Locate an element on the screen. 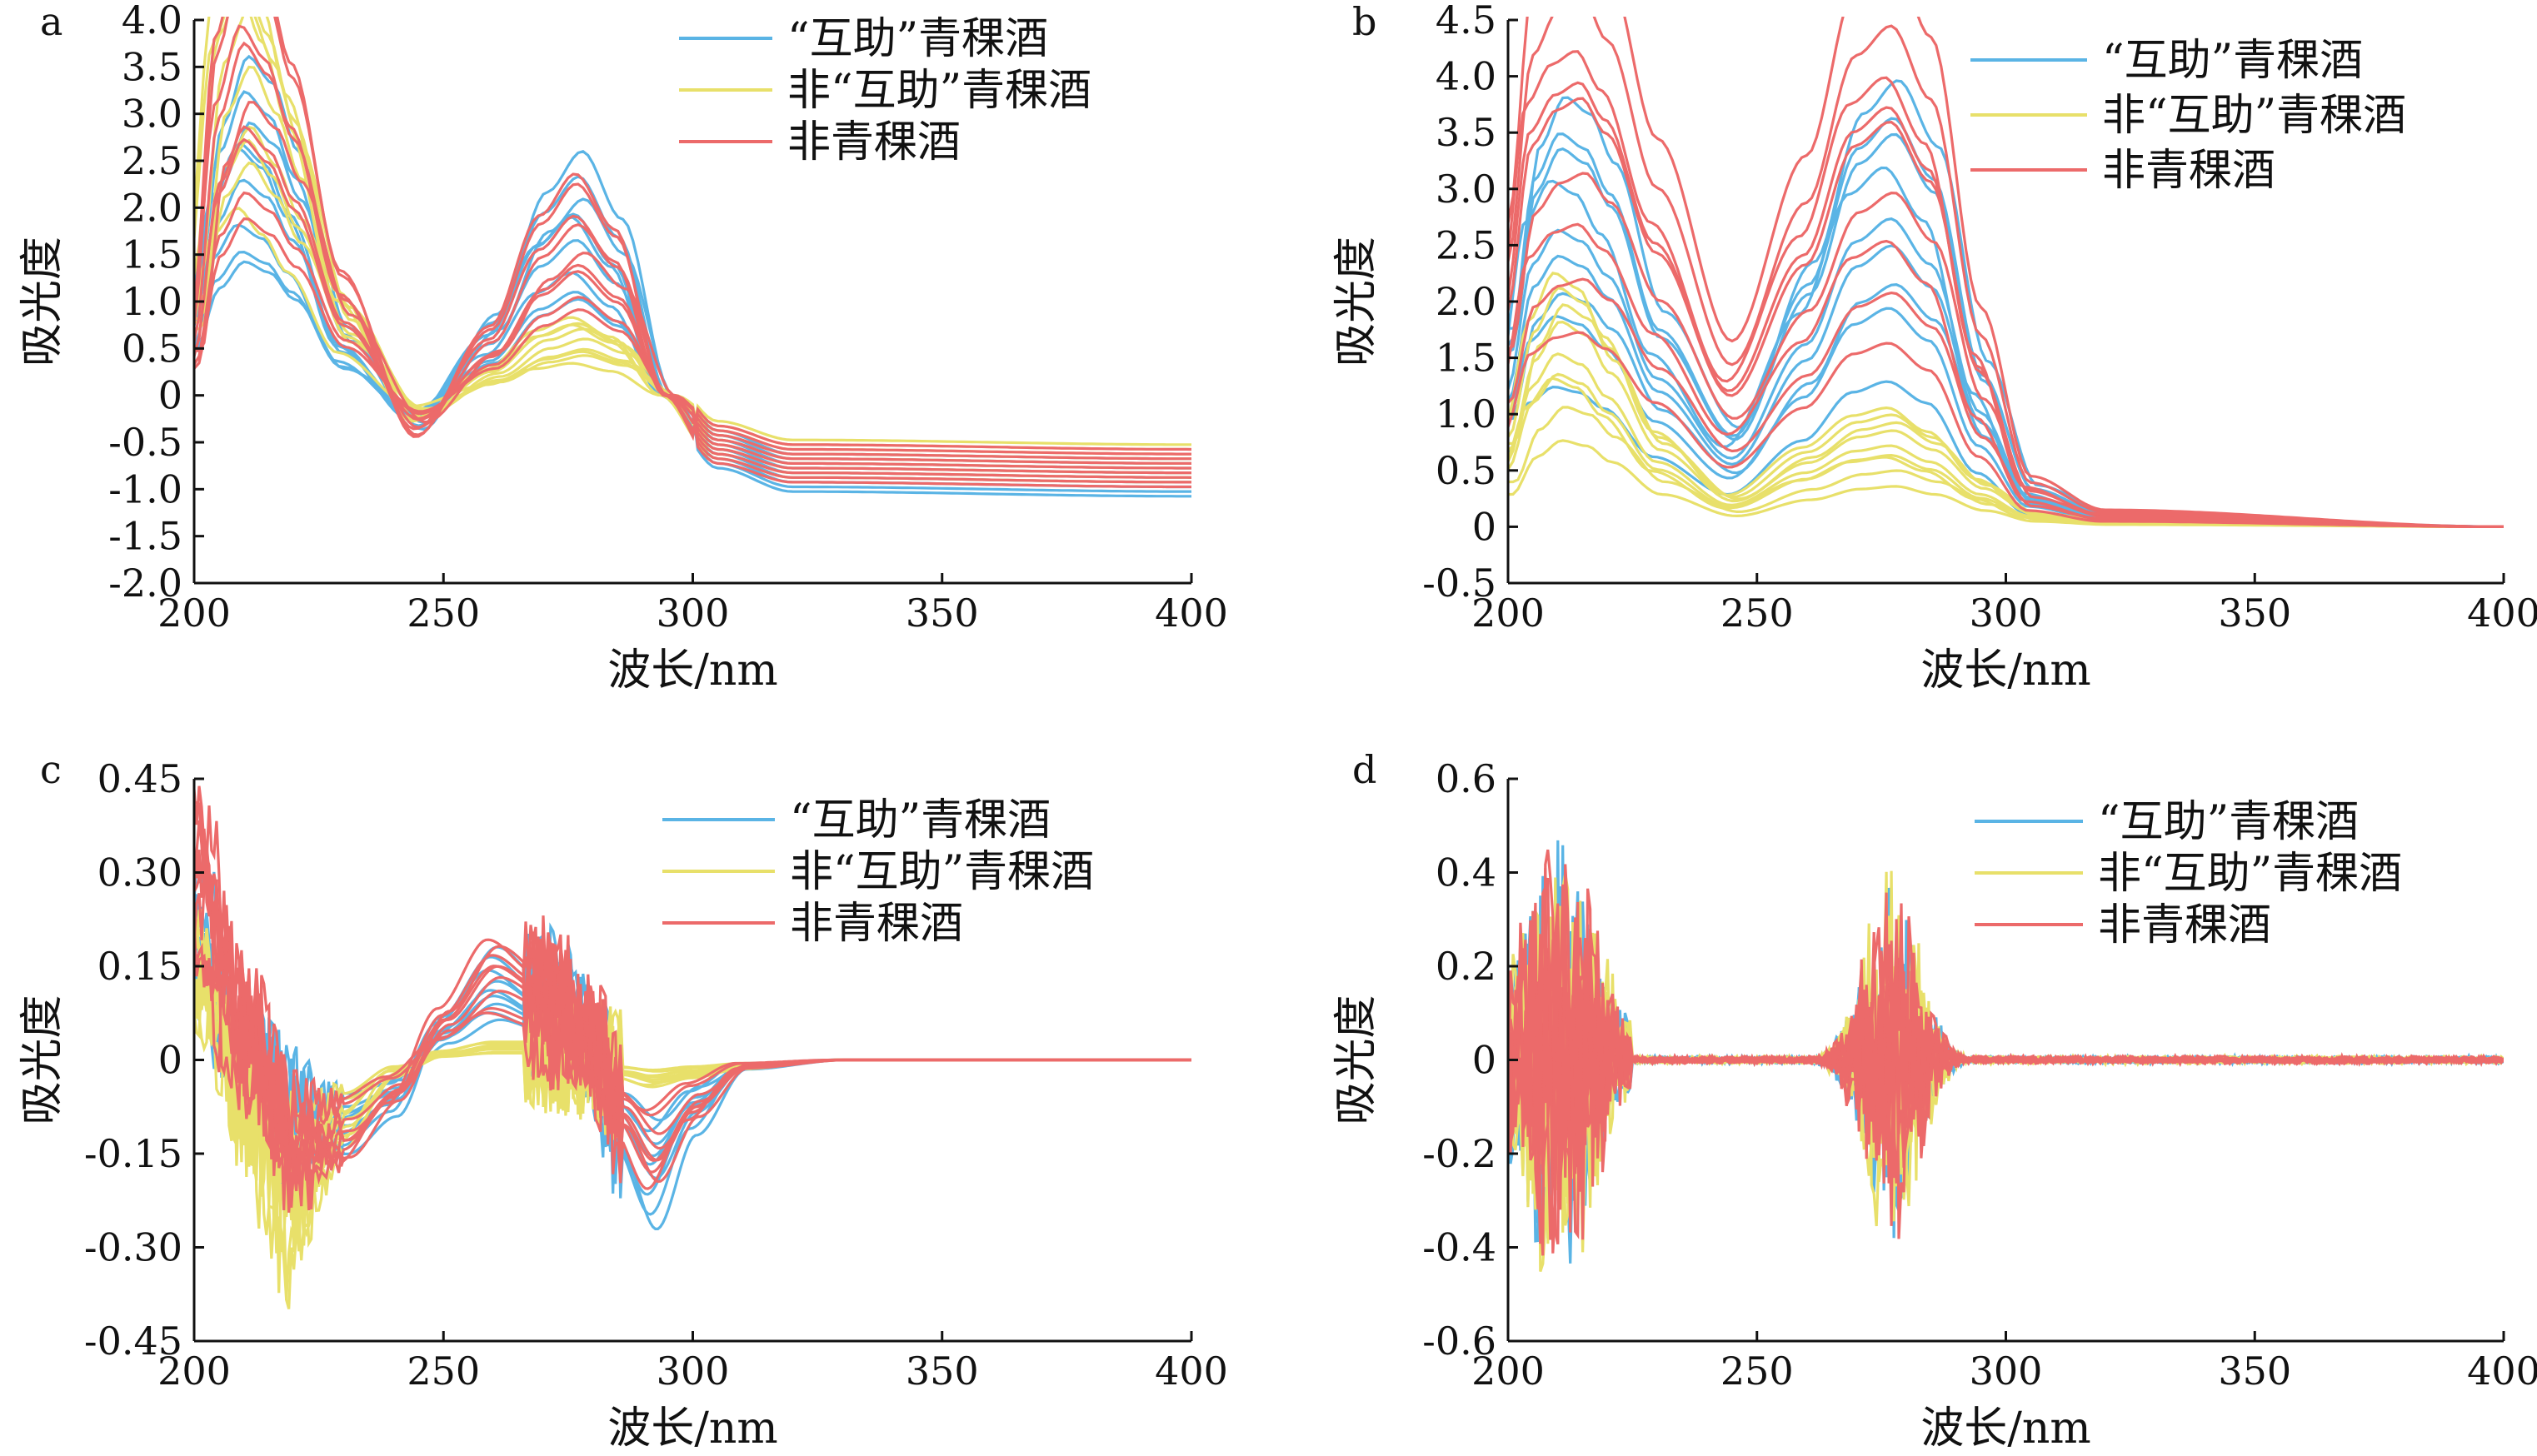  y-tick-label: -1.5 is located at coordinates (145, 536).